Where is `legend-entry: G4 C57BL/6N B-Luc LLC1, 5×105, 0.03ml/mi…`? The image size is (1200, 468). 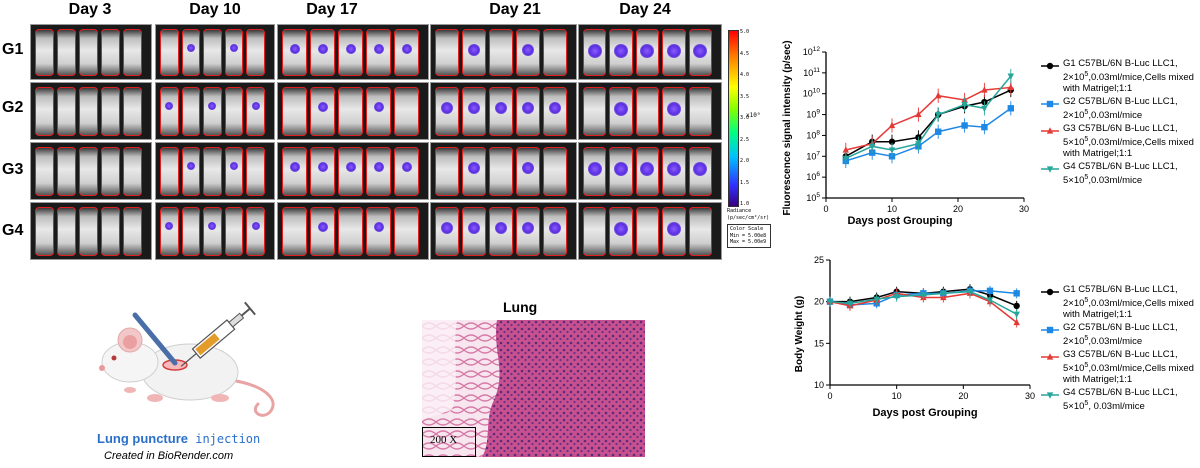 legend-entry: G4 C57BL/6N B-Luc LLC1, 5×105, 0.03ml/mi… is located at coordinates (1119, 400).